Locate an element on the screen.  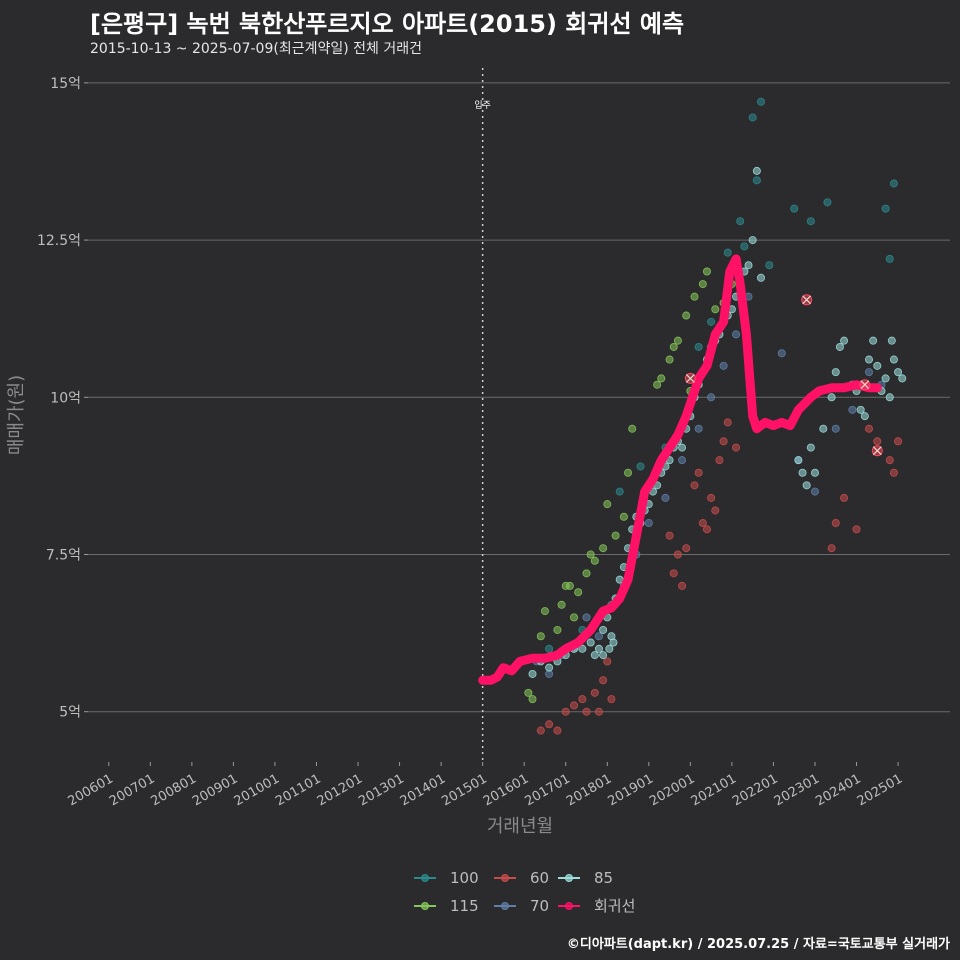
y-tick-label-1: 7.5억 is located at coordinates (63, 555).